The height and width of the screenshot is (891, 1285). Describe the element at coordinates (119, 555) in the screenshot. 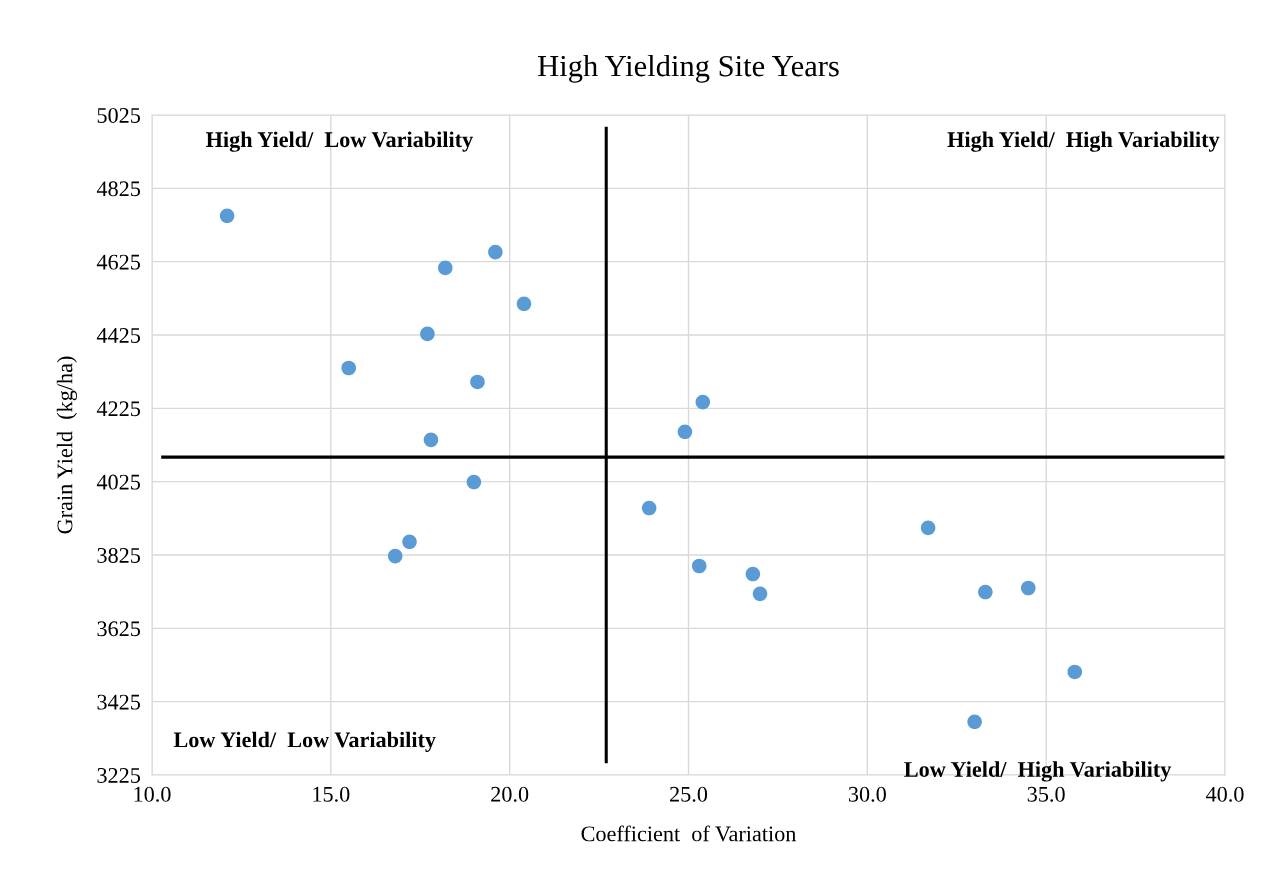

I see `y-tick-label: 3825` at that location.